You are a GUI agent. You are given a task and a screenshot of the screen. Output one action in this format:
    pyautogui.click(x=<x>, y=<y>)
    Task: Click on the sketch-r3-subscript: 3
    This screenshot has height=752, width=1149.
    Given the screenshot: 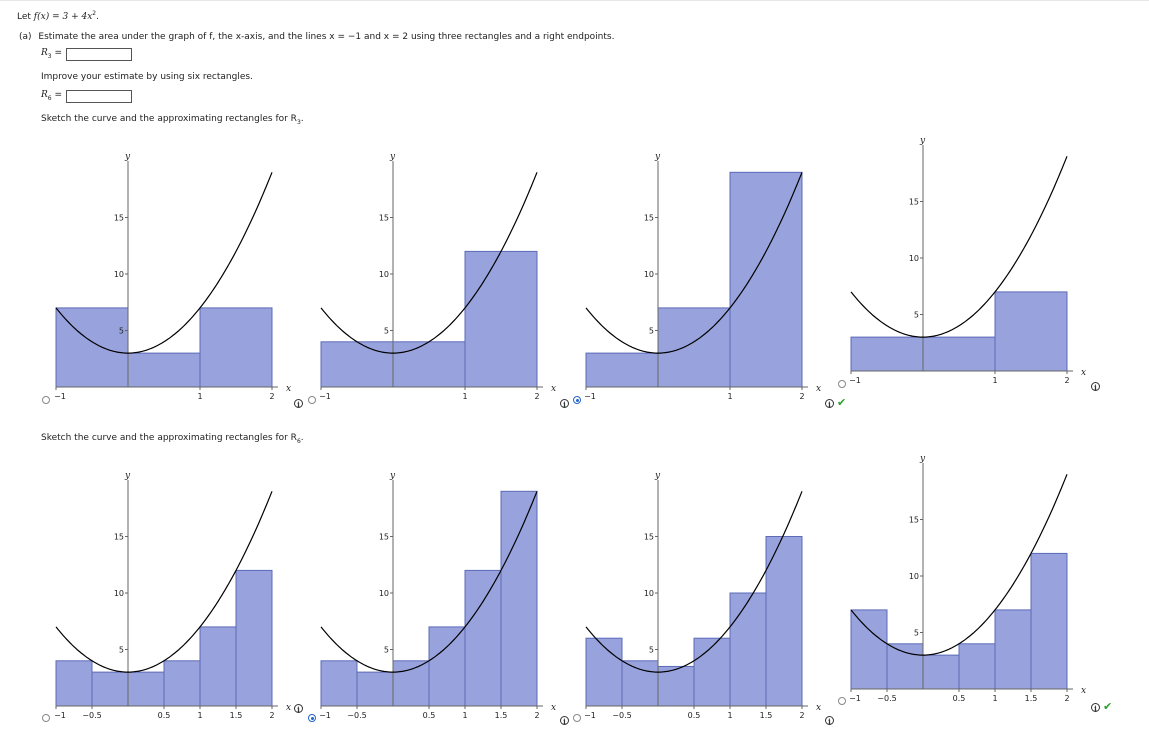 What is the action you would take?
    pyautogui.click(x=298, y=122)
    